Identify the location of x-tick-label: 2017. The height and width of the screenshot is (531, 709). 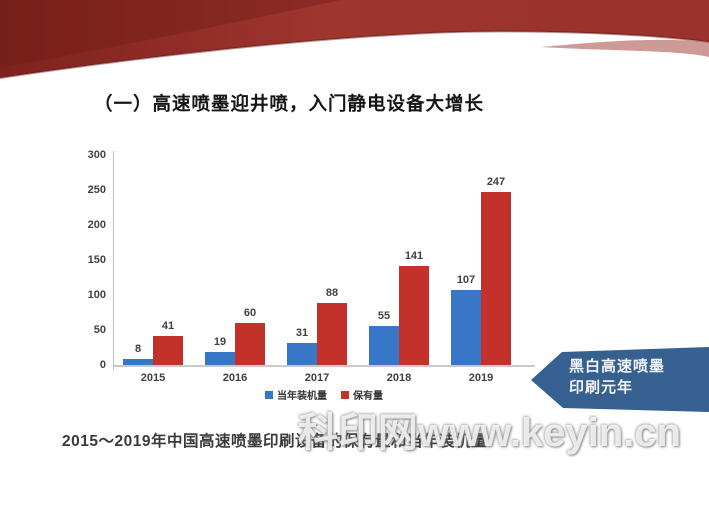
(317, 378).